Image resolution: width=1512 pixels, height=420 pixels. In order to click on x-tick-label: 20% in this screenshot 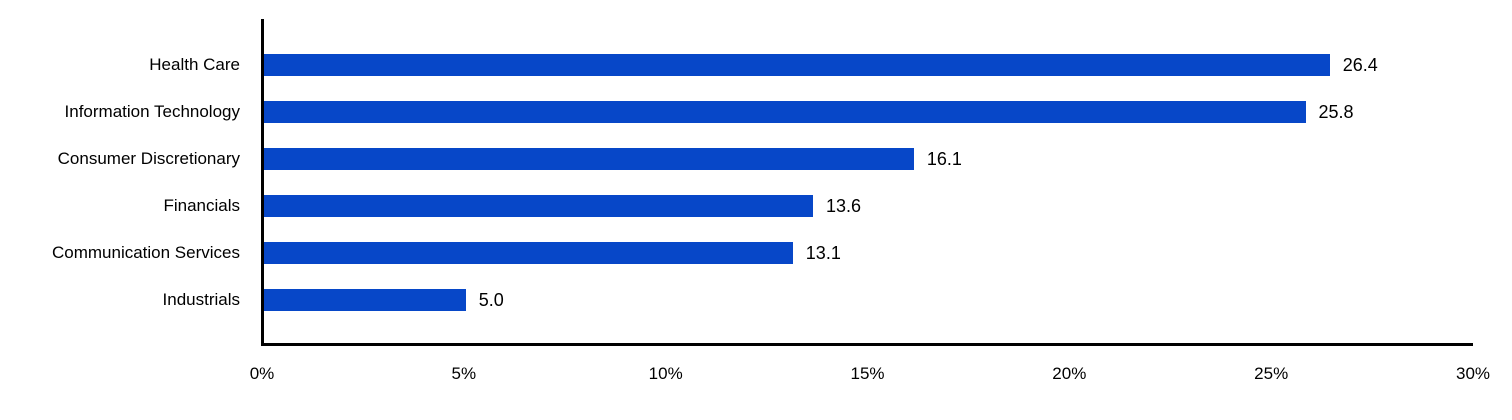, I will do `click(1069, 373)`.